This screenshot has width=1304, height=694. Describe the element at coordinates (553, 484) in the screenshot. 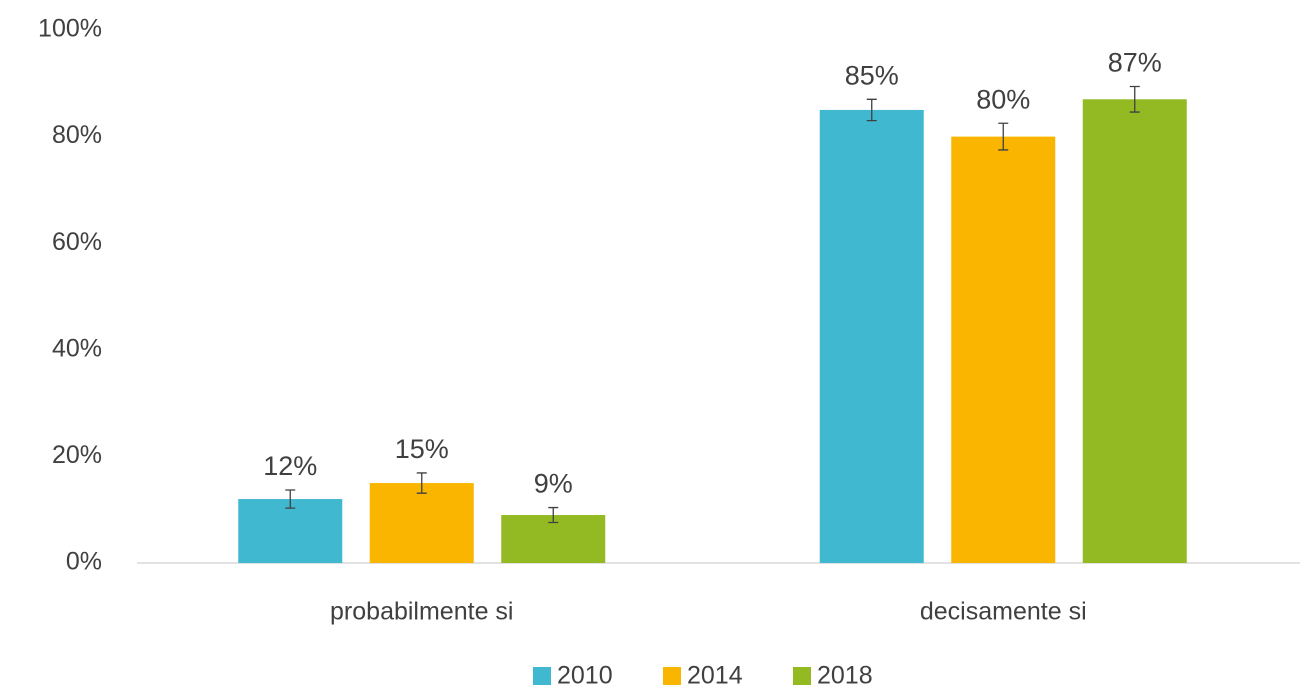

I see `data-label: 9%` at that location.